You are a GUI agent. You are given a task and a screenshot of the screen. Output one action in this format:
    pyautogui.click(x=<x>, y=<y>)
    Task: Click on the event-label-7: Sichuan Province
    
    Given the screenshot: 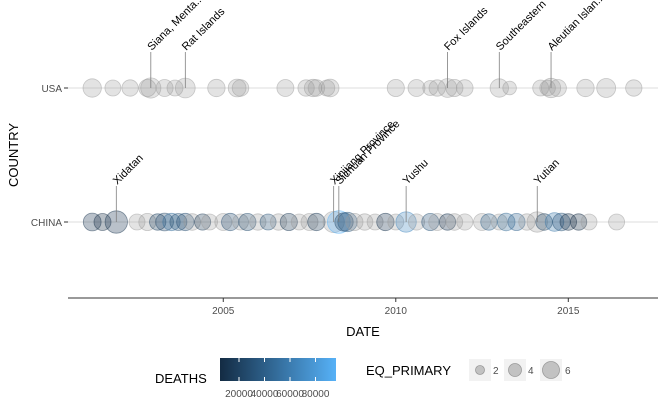 What is the action you would take?
    pyautogui.click(x=367, y=152)
    